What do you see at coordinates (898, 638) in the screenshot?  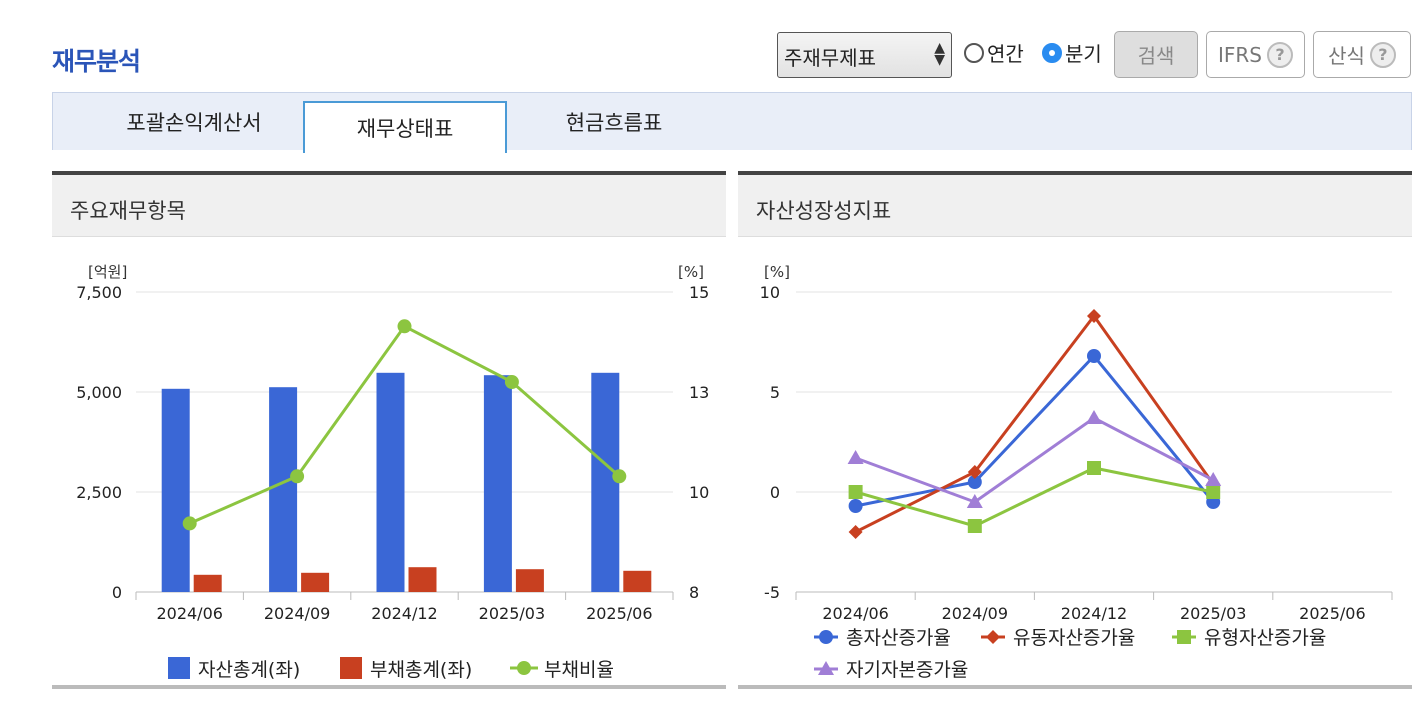 I see `legend-label: 총자산증가율` at bounding box center [898, 638].